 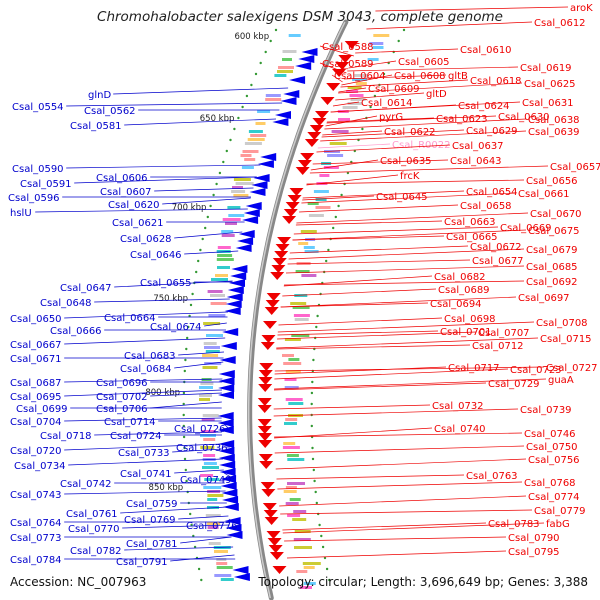 What do you see at coordinates (34, 198) in the screenshot?
I see `left-gene-label: Csal_0596` at bounding box center [34, 198].